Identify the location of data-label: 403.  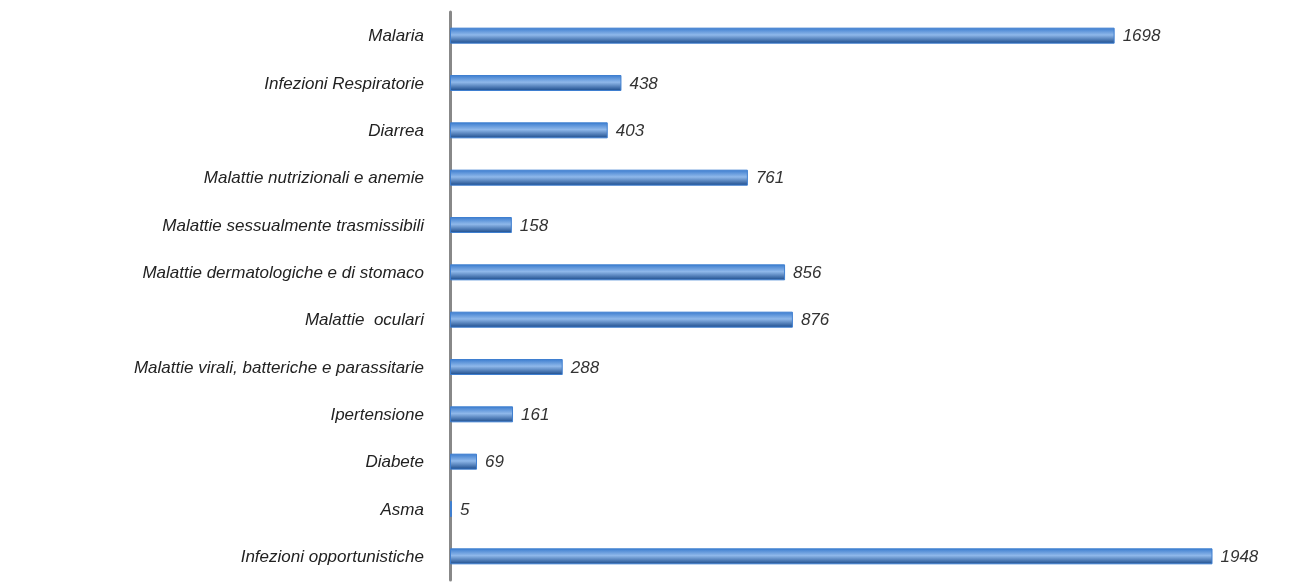
(630, 130).